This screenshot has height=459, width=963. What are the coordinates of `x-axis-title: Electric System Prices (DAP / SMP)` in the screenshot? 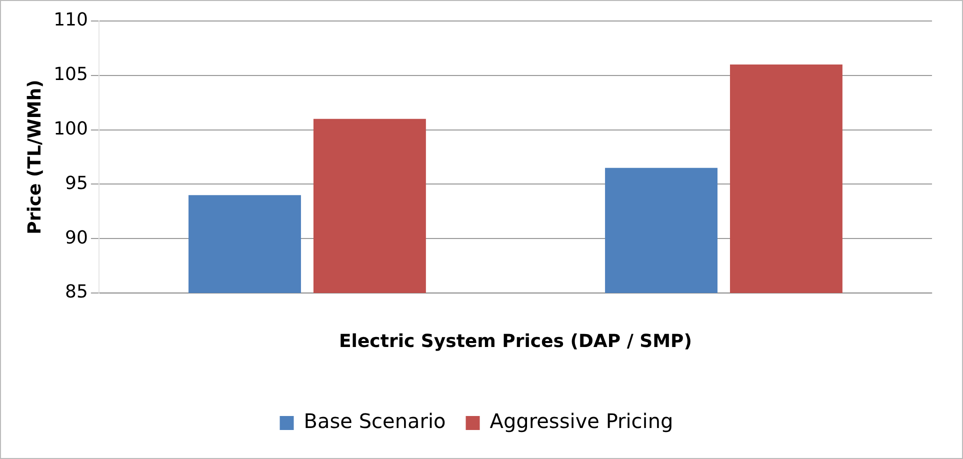 It's located at (515, 341).